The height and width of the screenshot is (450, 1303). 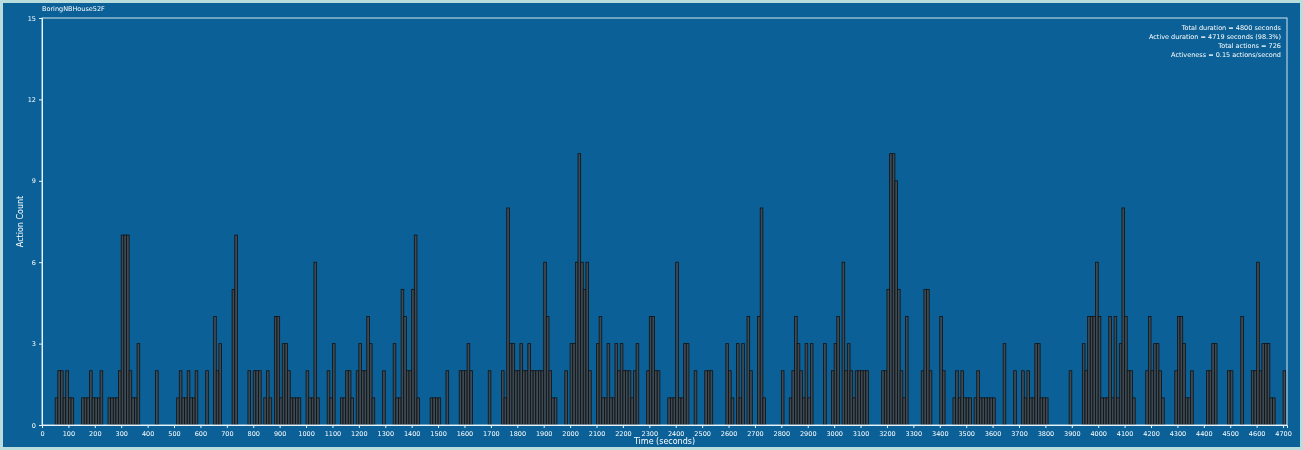 I want to click on x-axis-title: Time (seconds), so click(x=664, y=441).